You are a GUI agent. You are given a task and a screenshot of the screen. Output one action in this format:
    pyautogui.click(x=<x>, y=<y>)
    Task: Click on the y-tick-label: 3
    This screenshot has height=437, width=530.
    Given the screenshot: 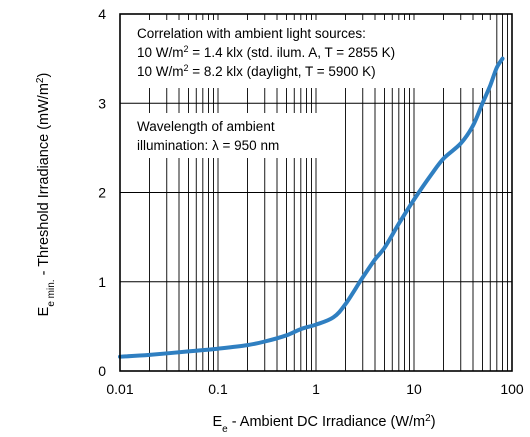 What is the action you would take?
    pyautogui.click(x=102, y=103)
    